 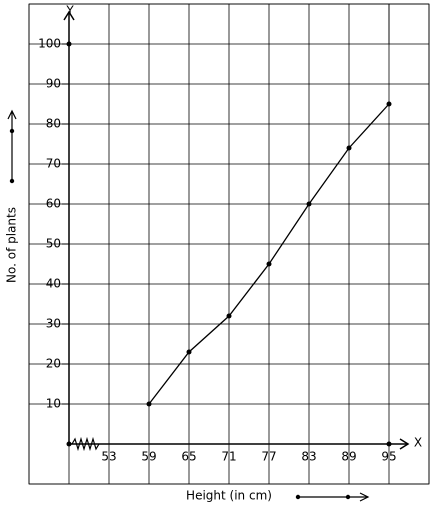 I want to click on x-tick-label: 95, so click(x=388, y=457).